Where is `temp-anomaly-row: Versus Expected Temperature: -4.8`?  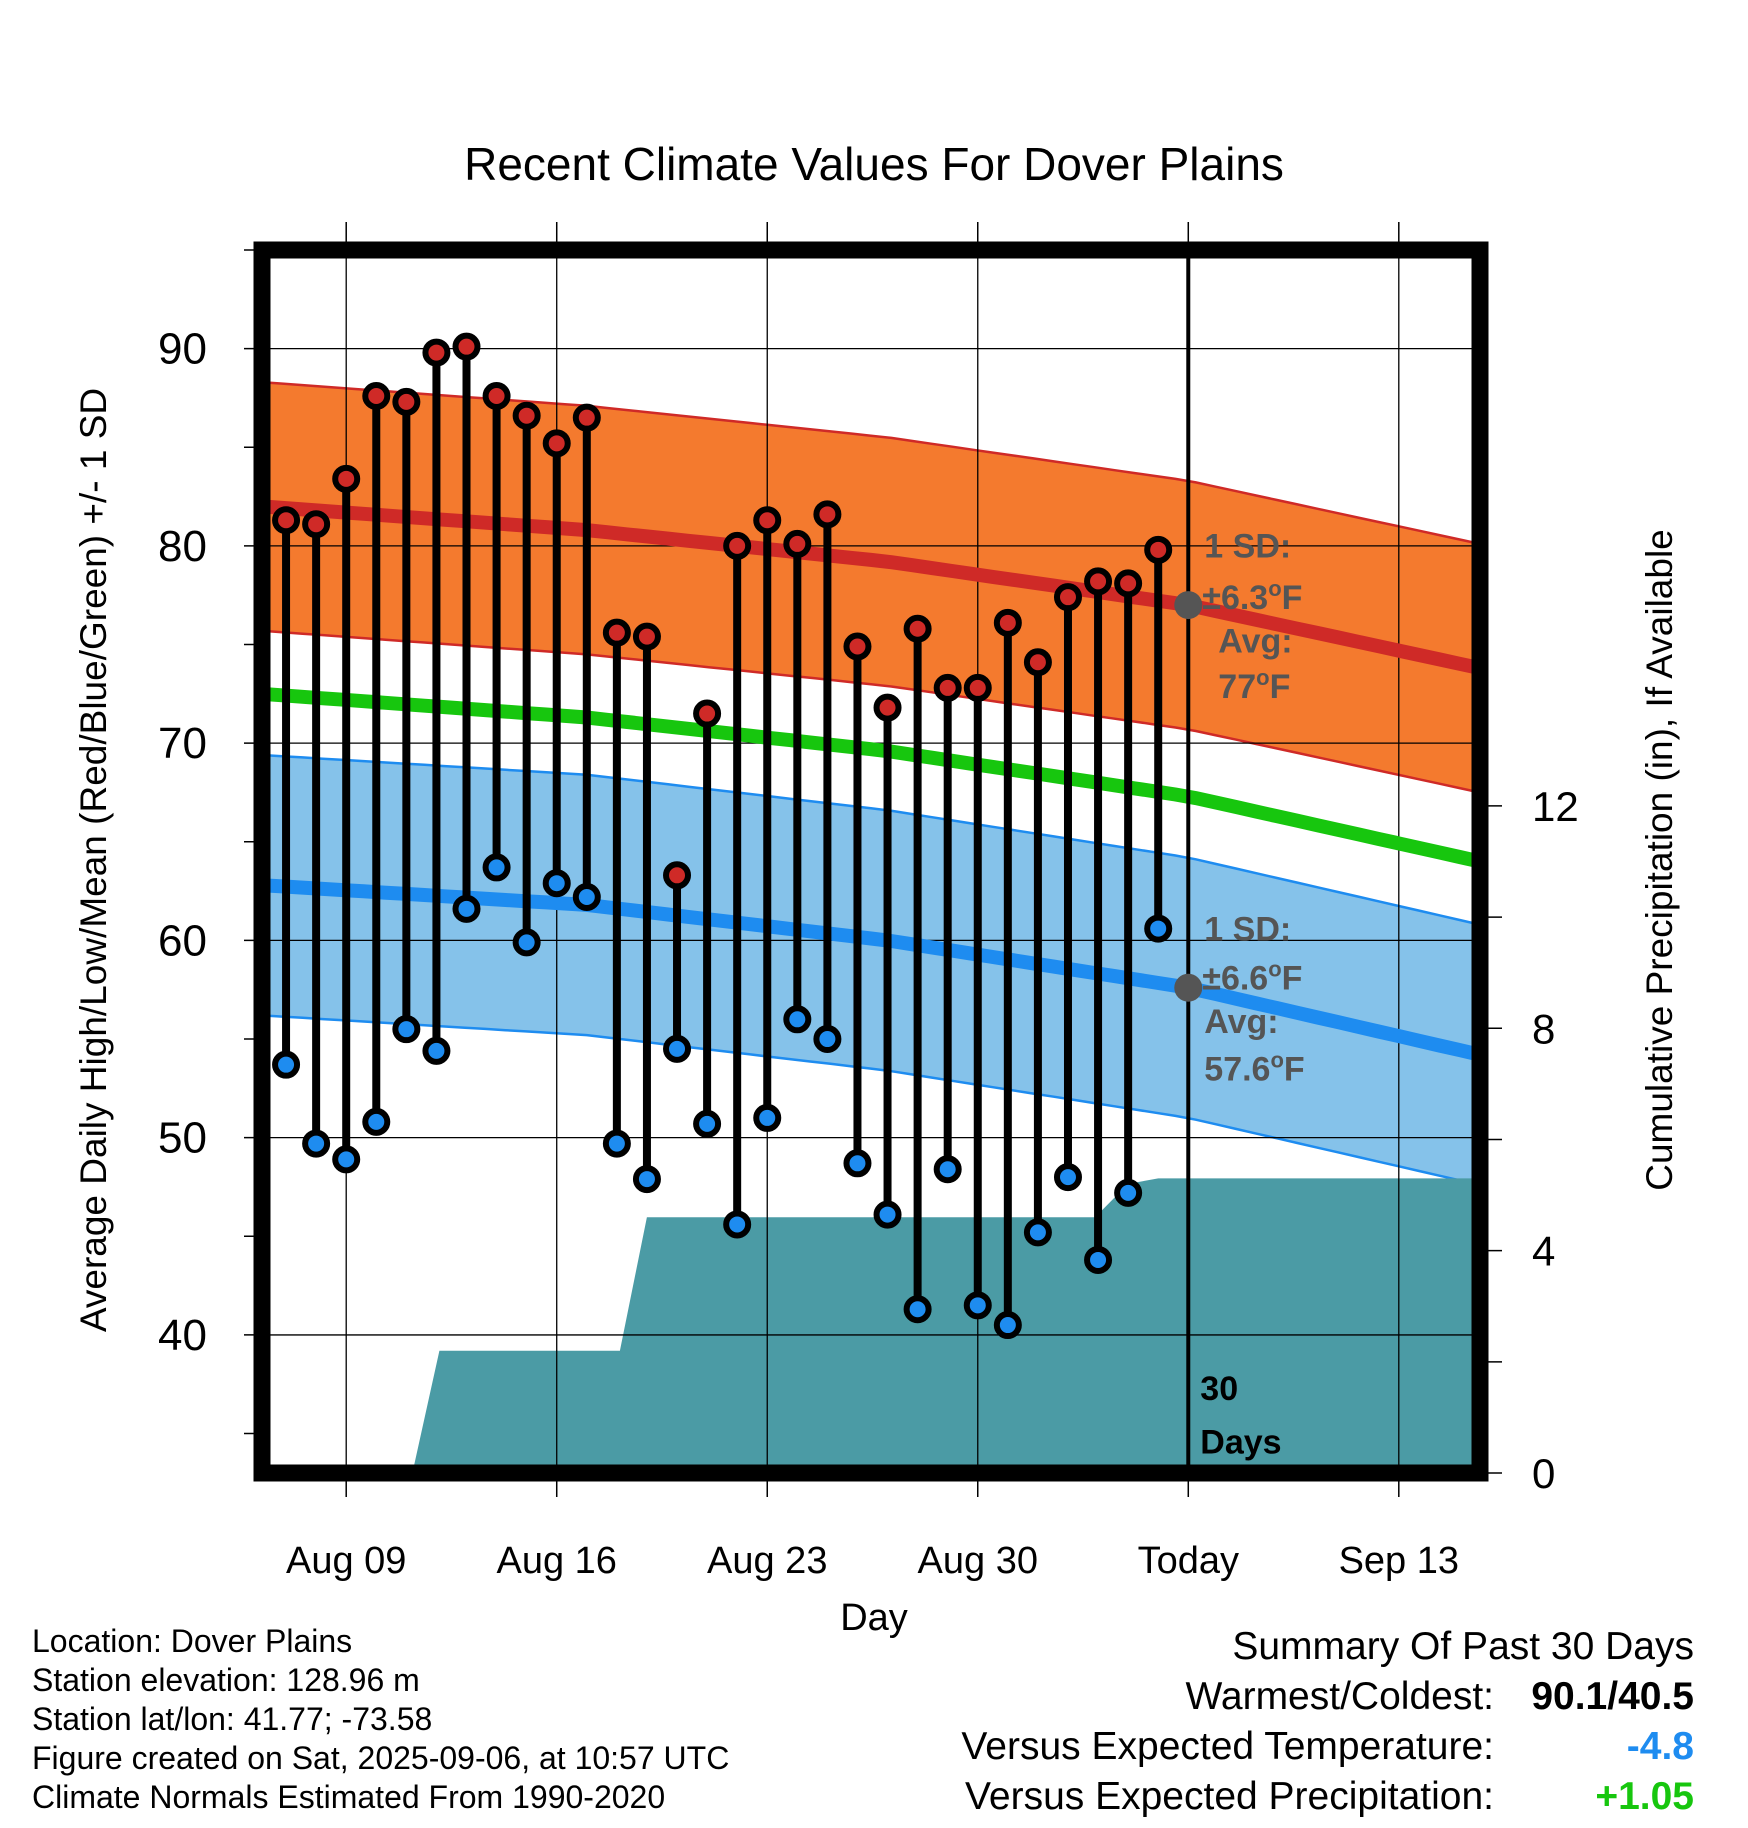
temp-anomaly-row: Versus Expected Temperature: -4.8 is located at coordinates (1327, 1747).